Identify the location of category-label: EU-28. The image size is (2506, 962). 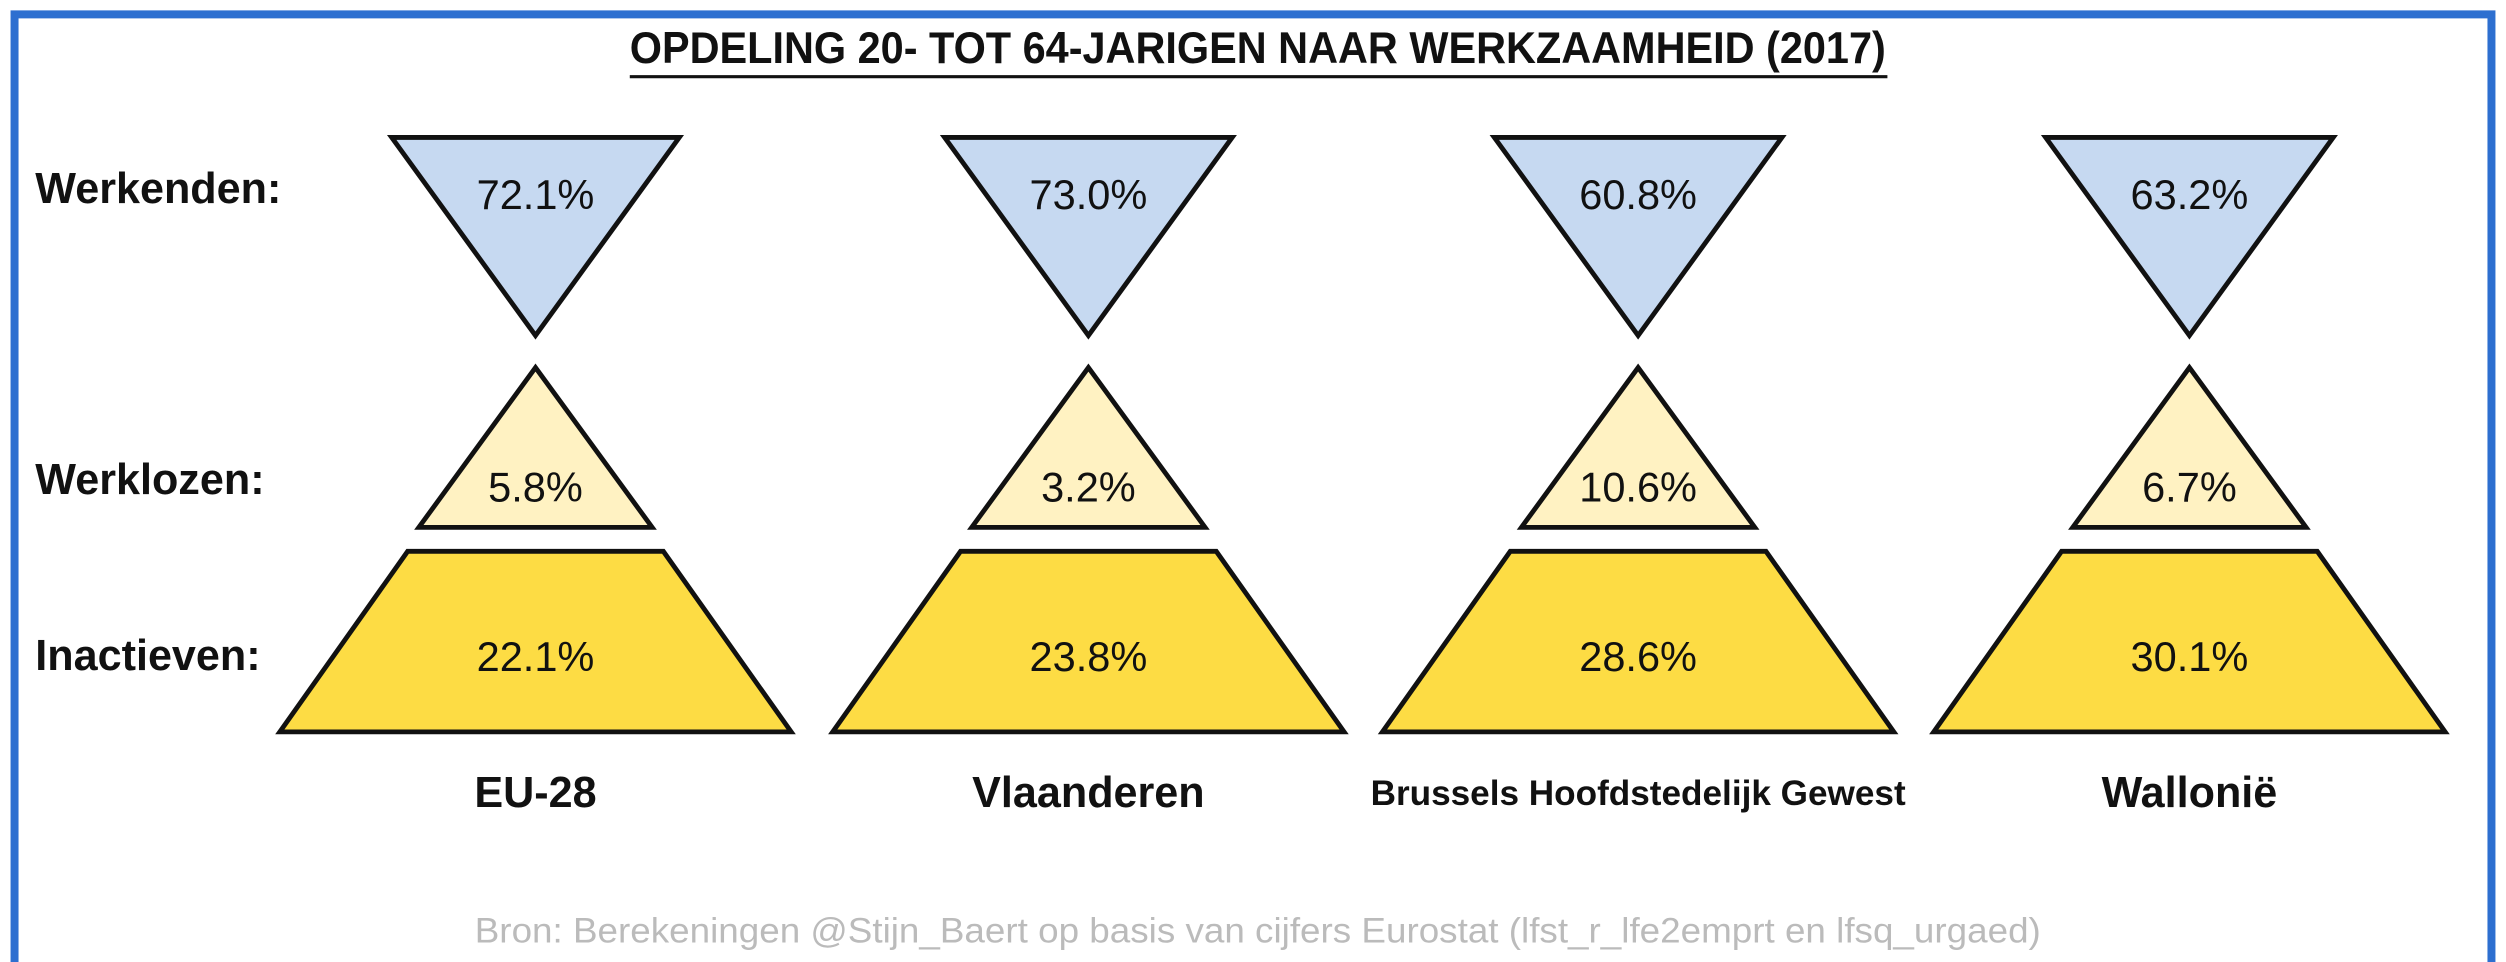
(535, 793).